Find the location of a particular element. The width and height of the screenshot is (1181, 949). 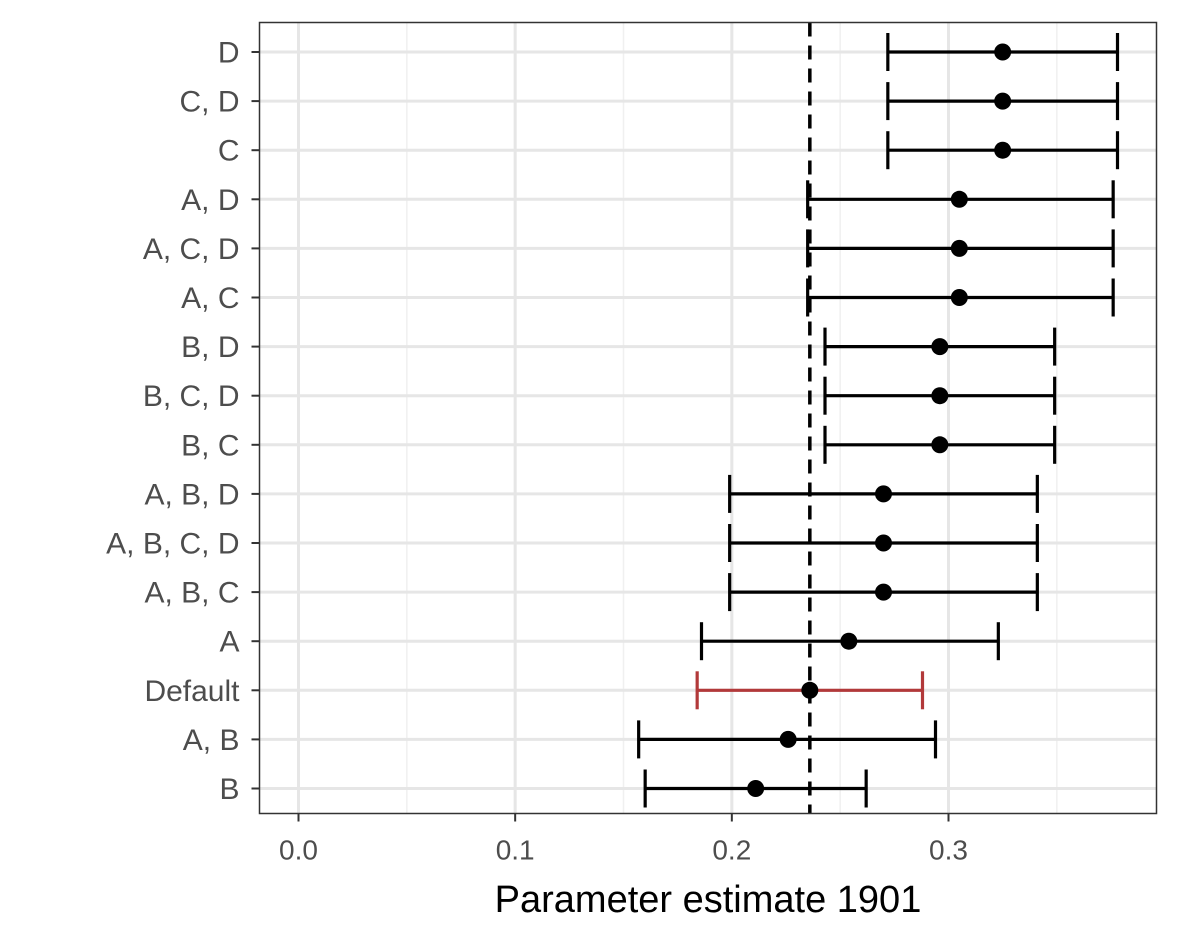

y-tick-label: A, B, D is located at coordinates (191, 494).